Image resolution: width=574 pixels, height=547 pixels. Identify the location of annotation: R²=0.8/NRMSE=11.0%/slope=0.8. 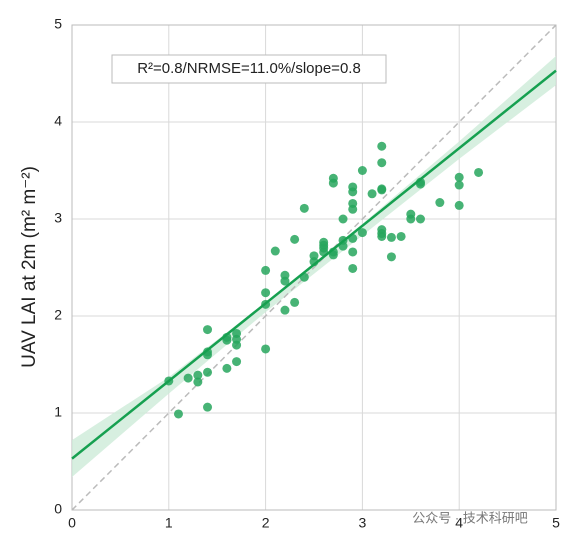
(249, 68).